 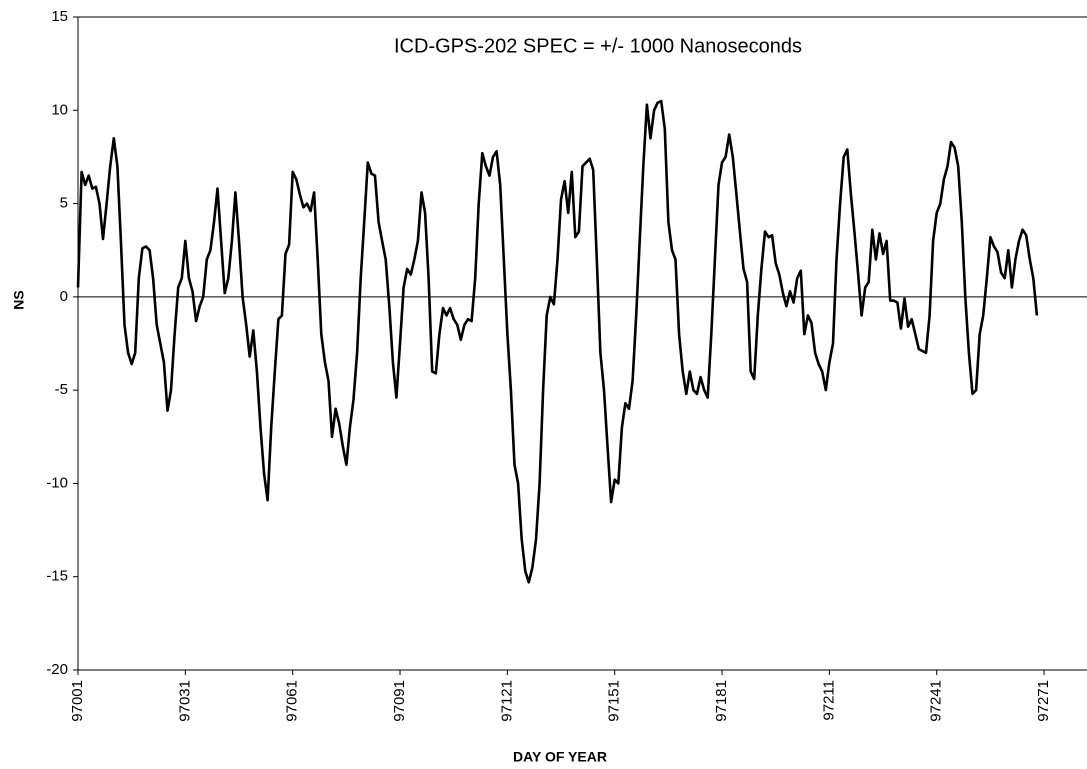 I want to click on y-axis-title: NS, so click(x=19, y=299).